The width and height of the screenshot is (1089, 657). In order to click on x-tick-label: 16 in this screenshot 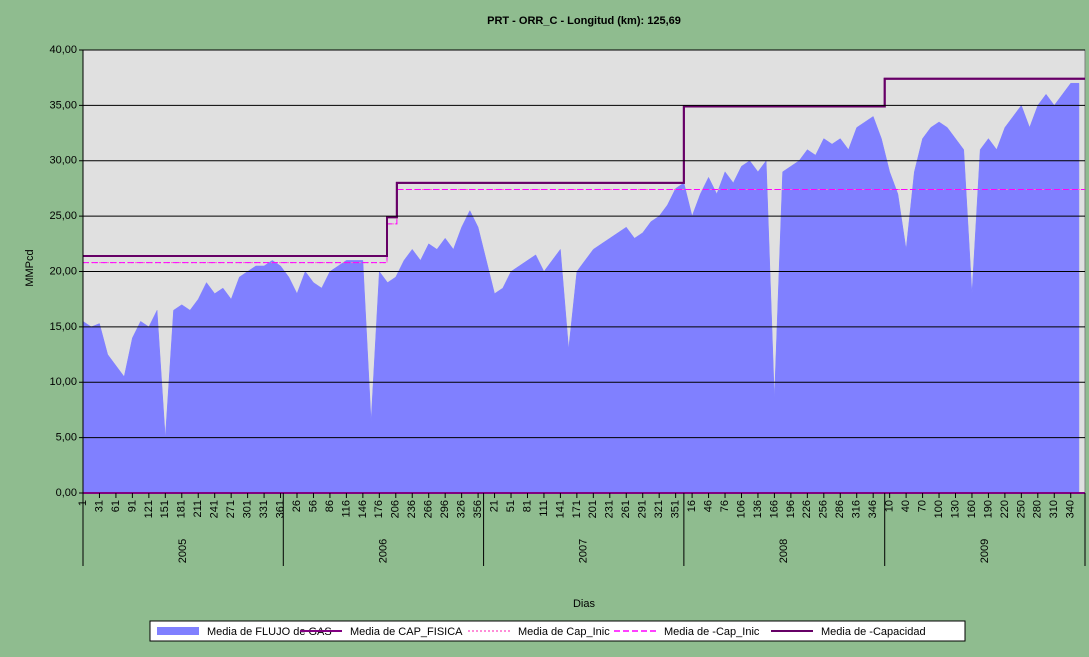, I will do `click(692, 506)`.